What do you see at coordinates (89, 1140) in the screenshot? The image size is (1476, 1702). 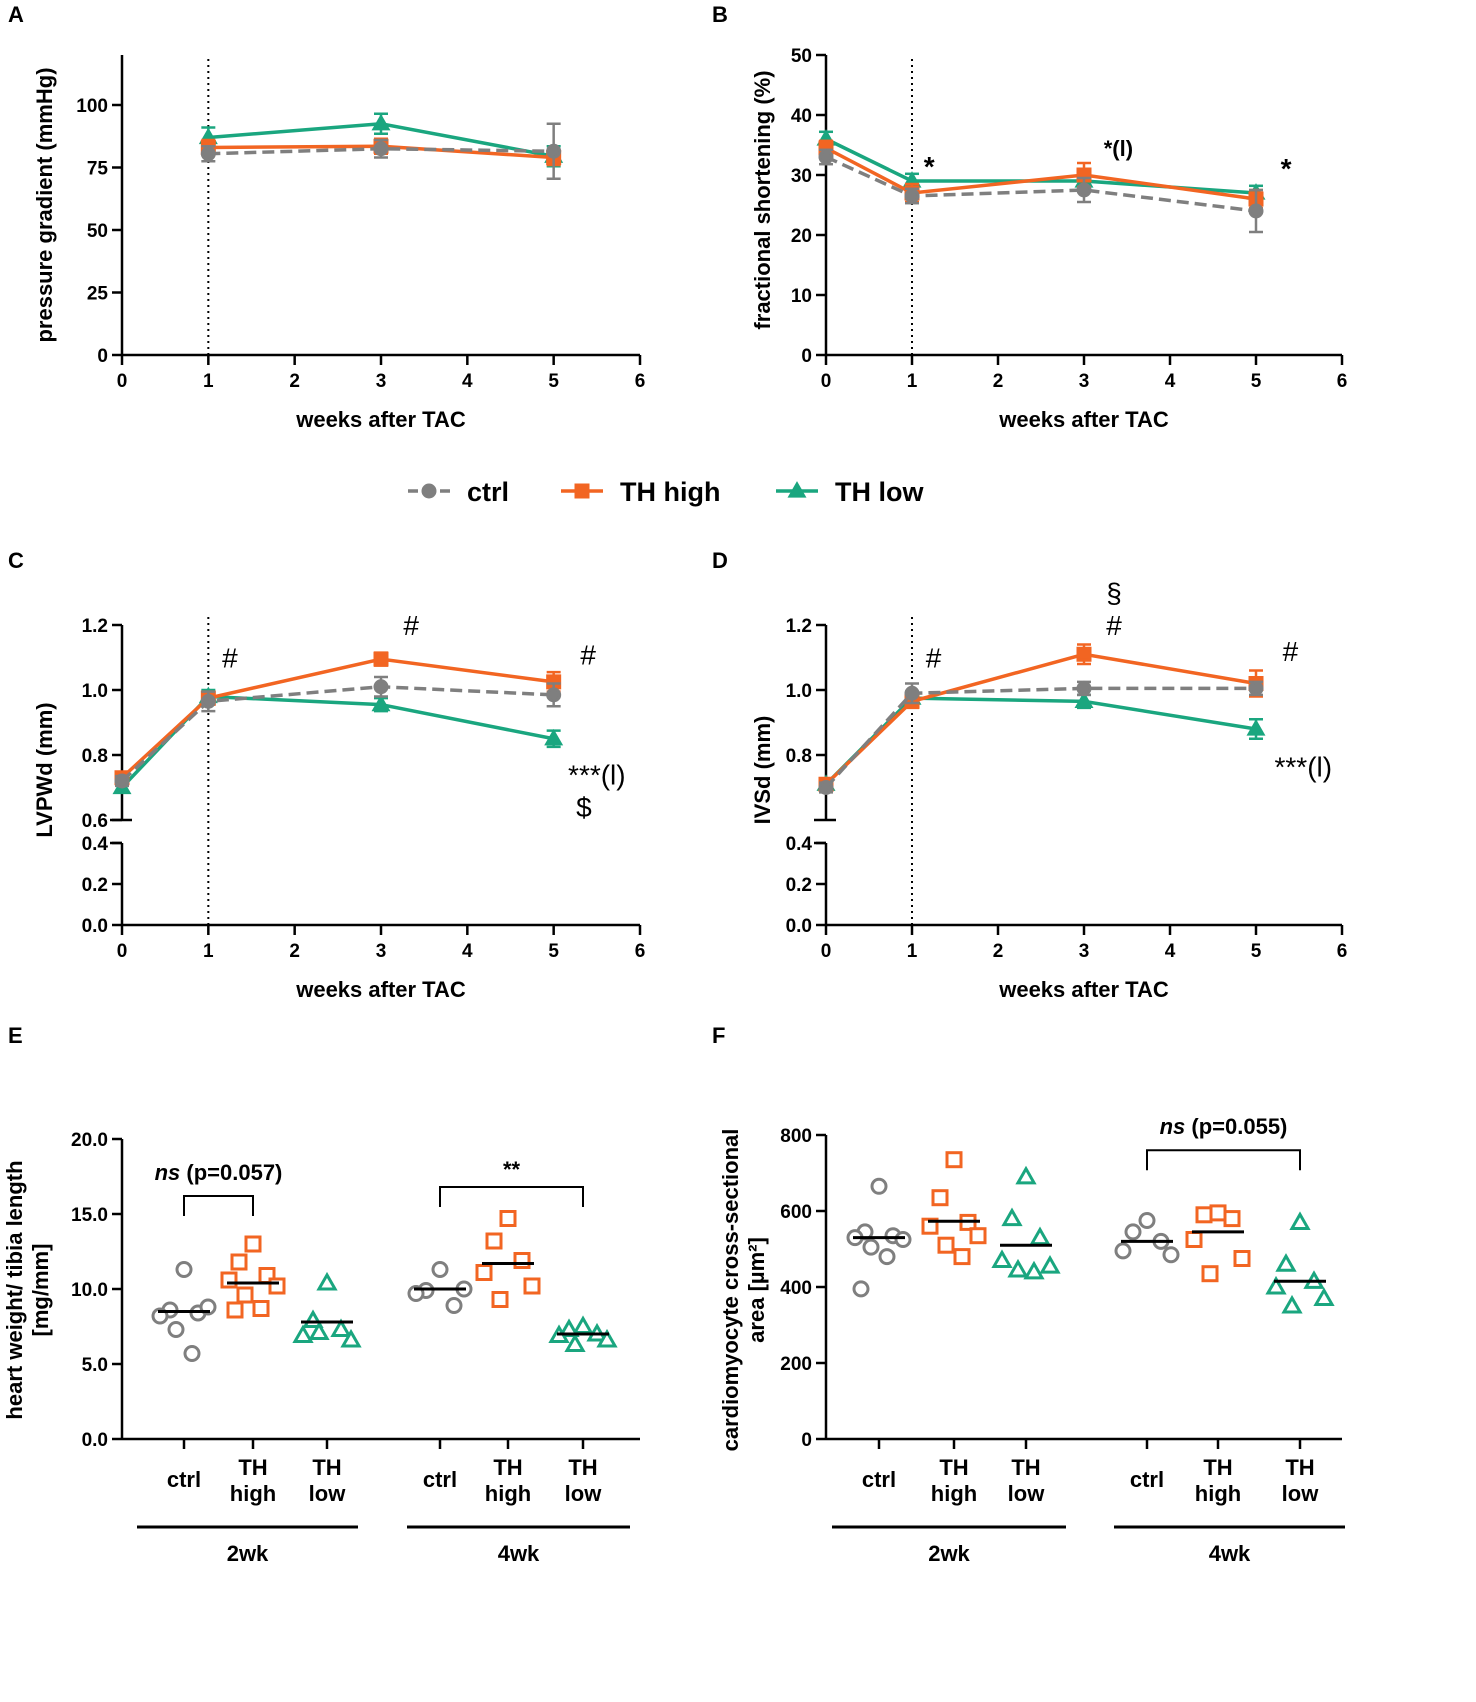 I see `y-tick-label: 20.0` at bounding box center [89, 1140].